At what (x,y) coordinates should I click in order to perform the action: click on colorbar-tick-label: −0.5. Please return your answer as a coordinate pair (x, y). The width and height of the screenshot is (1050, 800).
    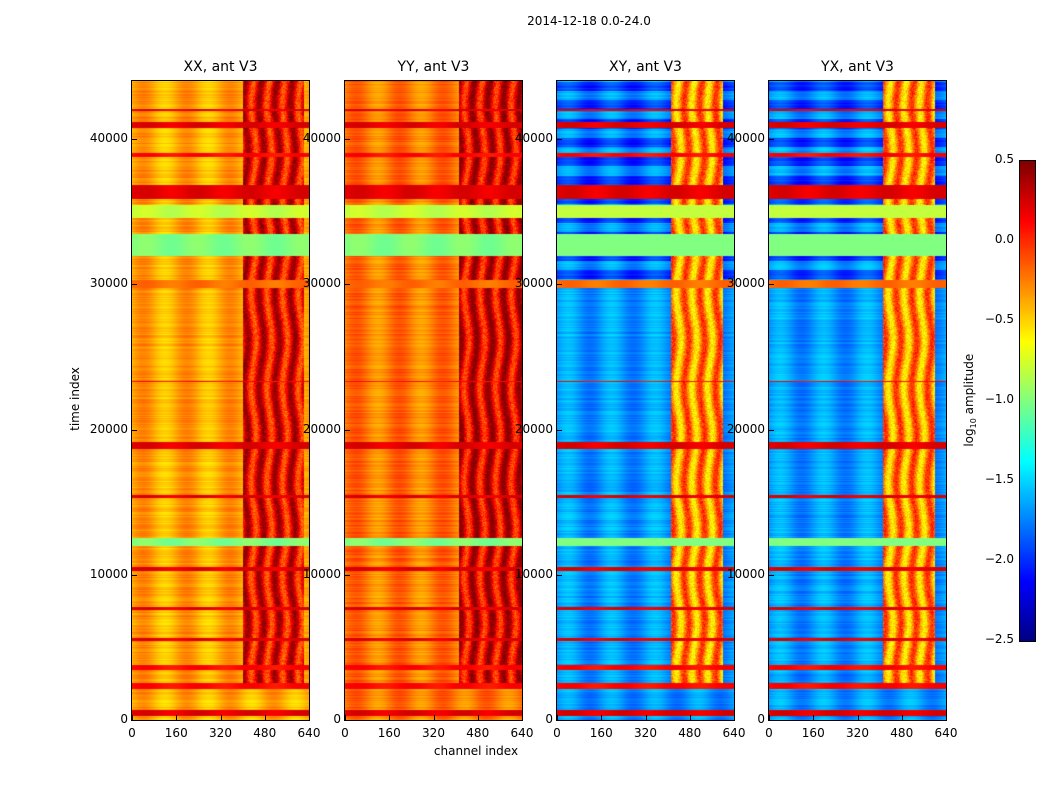
    Looking at the image, I should click on (999, 319).